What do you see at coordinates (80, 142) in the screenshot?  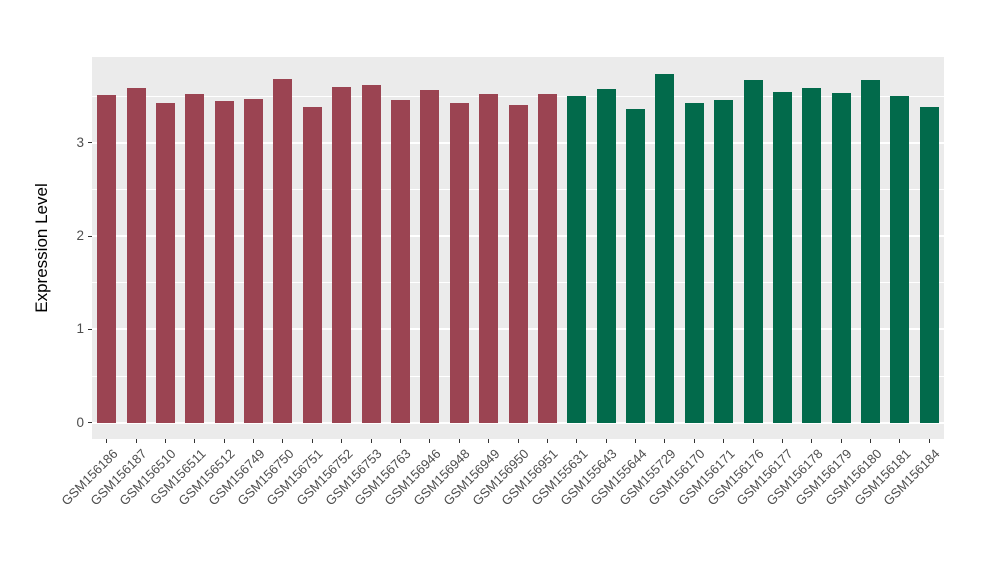 I see `y-tick-label: 3` at bounding box center [80, 142].